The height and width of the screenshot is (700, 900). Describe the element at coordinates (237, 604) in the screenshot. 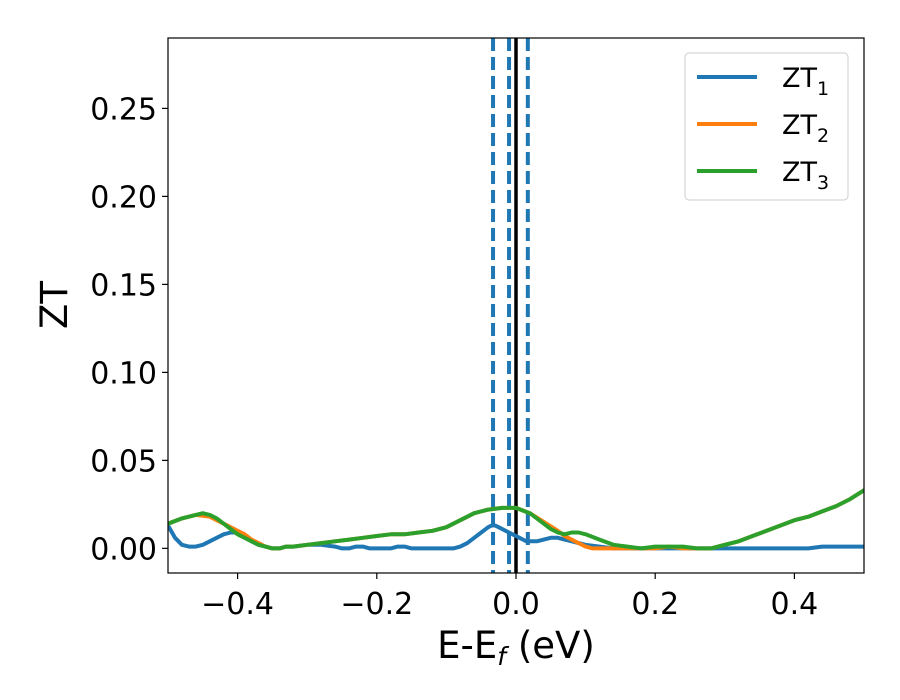

I see `x-tick-label: −0.4` at that location.